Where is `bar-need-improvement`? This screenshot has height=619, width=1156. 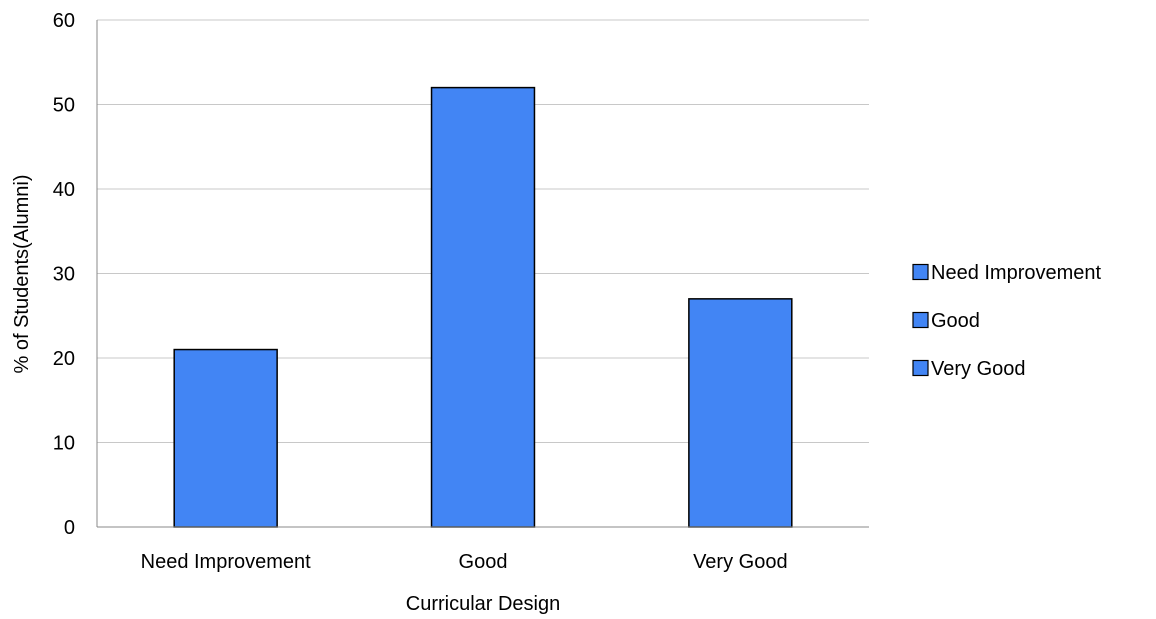 bar-need-improvement is located at coordinates (225, 438).